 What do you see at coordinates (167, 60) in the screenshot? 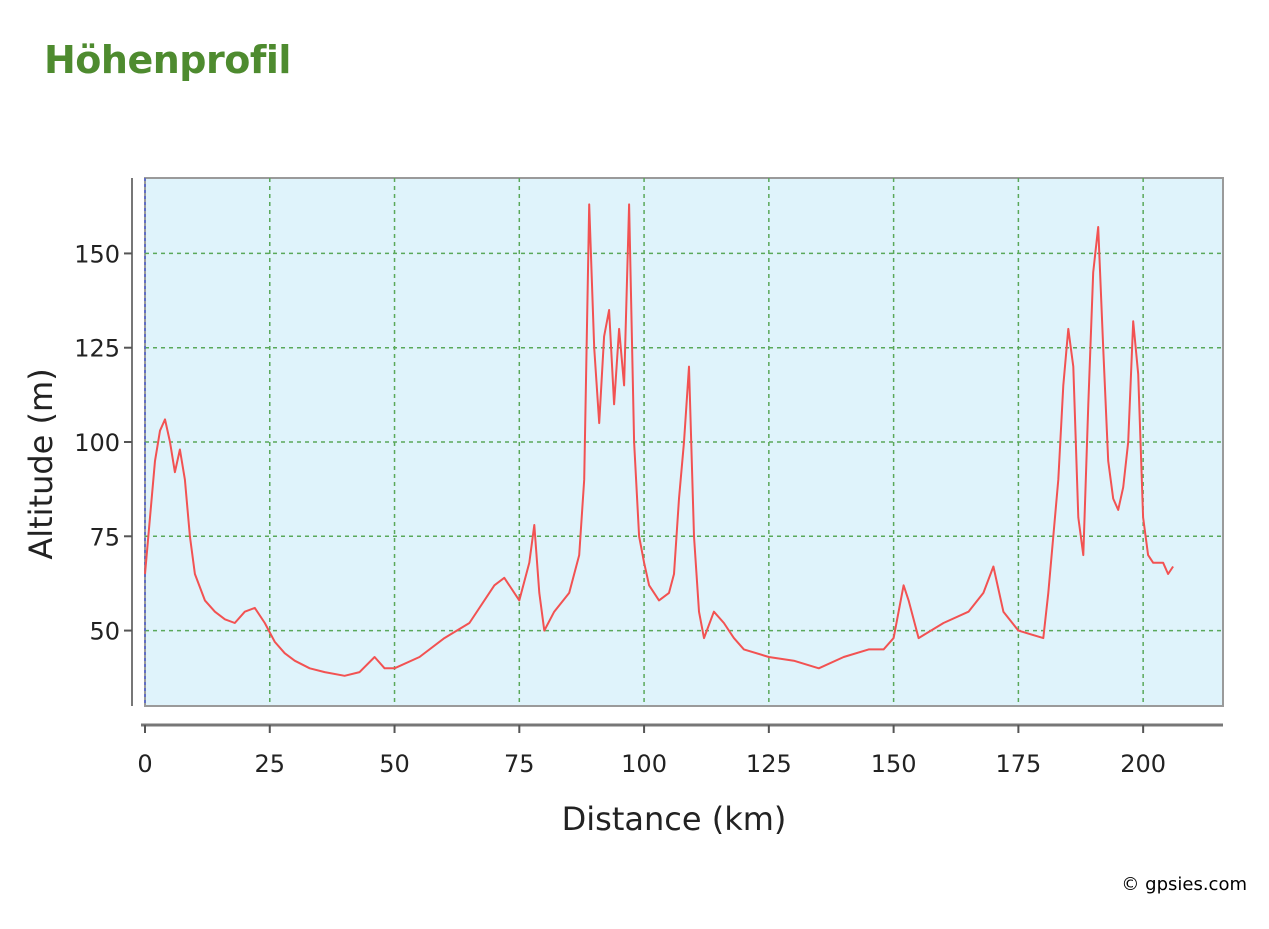
I see `page-title: Höhenprofil` at bounding box center [167, 60].